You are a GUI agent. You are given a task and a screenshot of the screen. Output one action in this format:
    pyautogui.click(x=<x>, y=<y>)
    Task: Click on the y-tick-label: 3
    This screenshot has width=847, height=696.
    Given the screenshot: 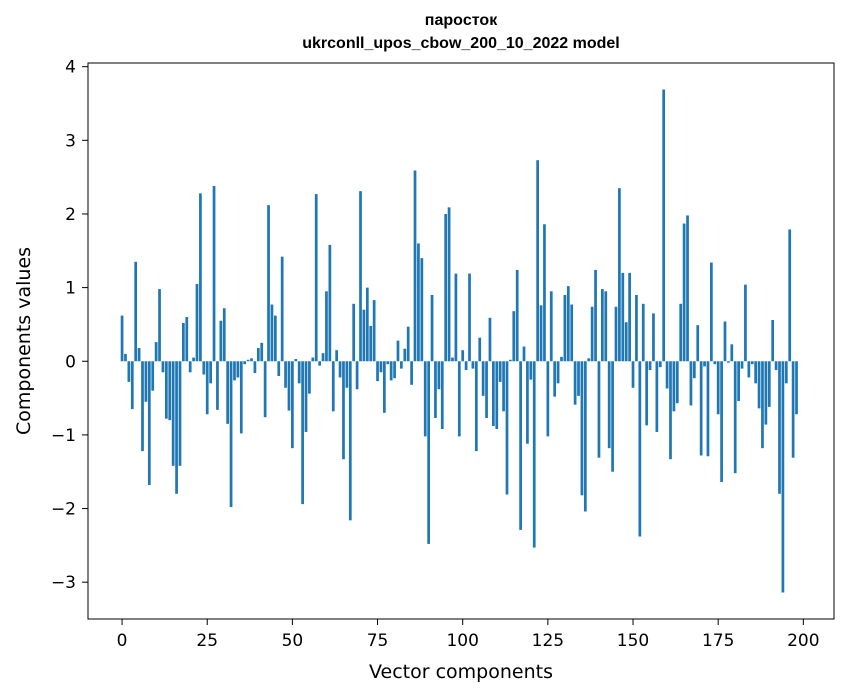 What is the action you would take?
    pyautogui.click(x=70, y=141)
    